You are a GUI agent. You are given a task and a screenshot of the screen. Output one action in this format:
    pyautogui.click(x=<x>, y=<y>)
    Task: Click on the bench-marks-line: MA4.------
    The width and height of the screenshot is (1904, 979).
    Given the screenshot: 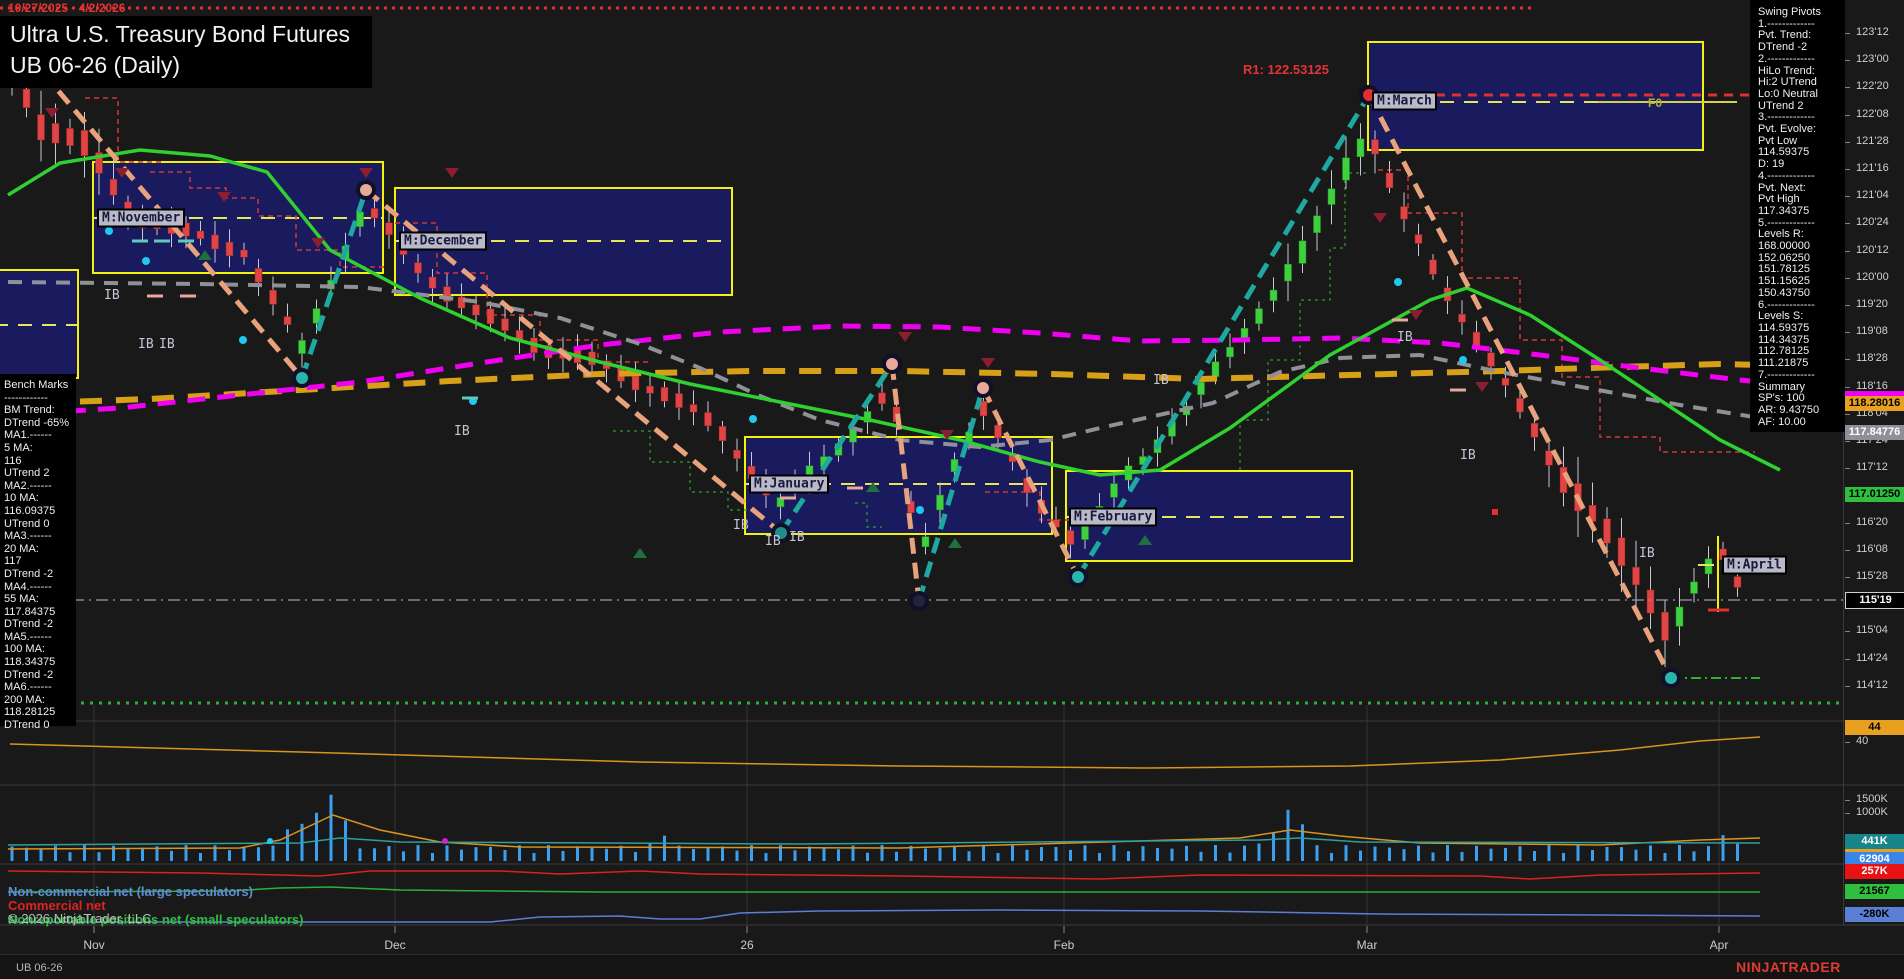 What is the action you would take?
    pyautogui.click(x=28, y=586)
    